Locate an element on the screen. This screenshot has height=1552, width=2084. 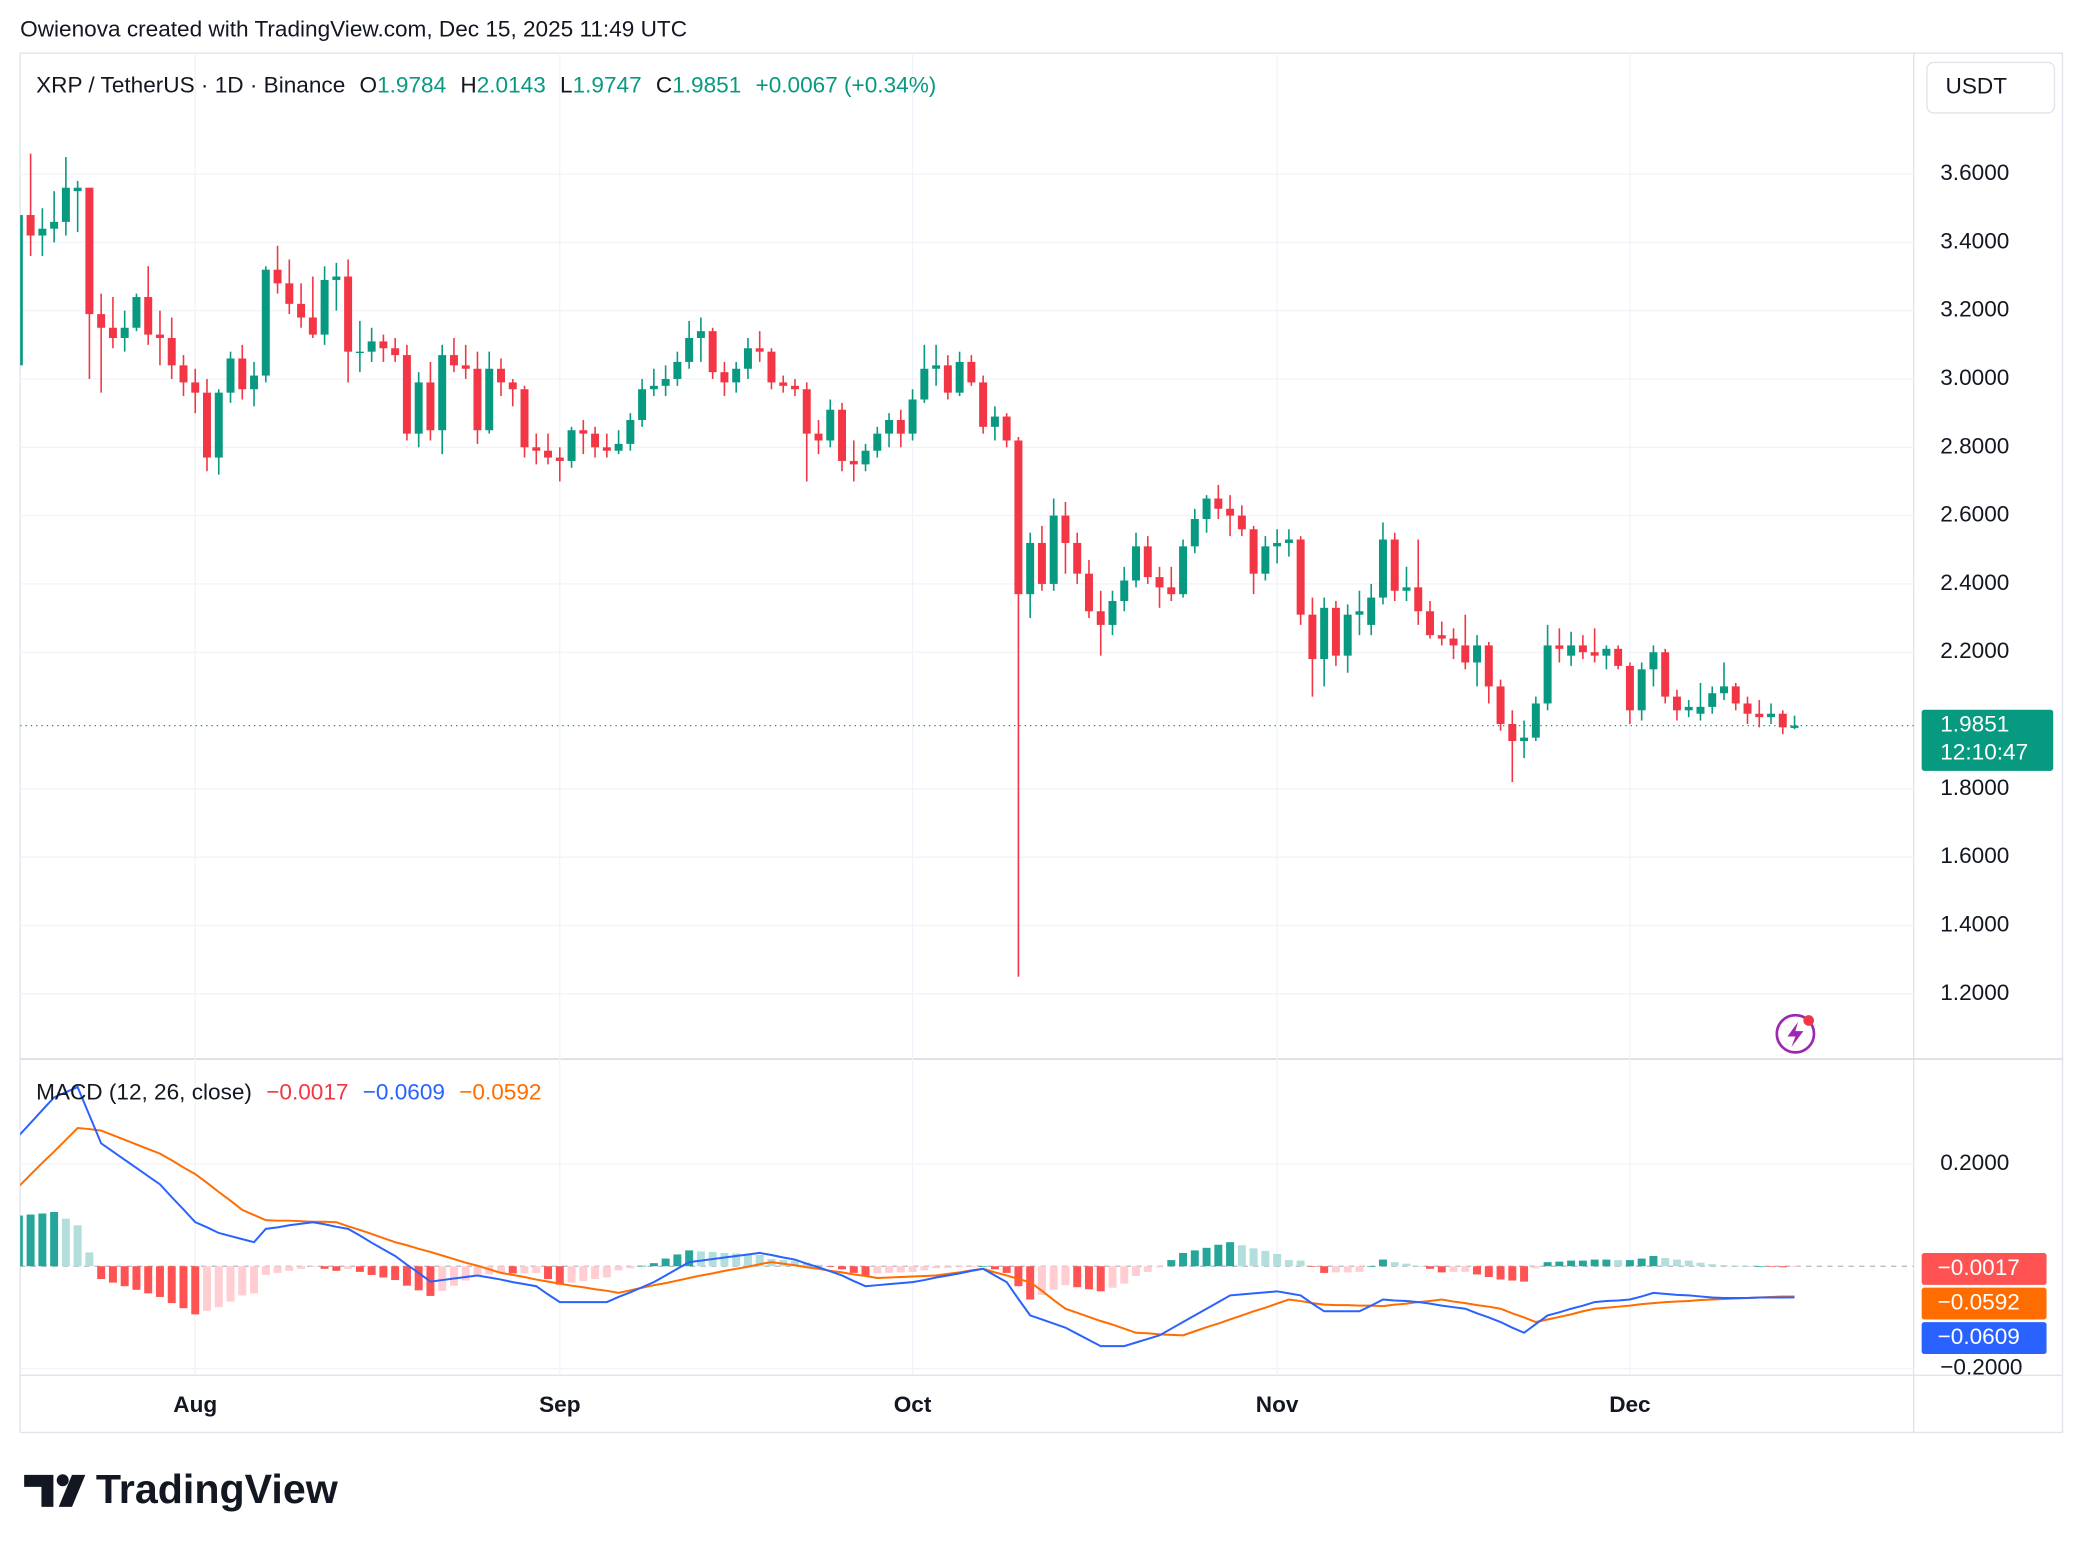
alert-icon is located at coordinates (1795, 1033).